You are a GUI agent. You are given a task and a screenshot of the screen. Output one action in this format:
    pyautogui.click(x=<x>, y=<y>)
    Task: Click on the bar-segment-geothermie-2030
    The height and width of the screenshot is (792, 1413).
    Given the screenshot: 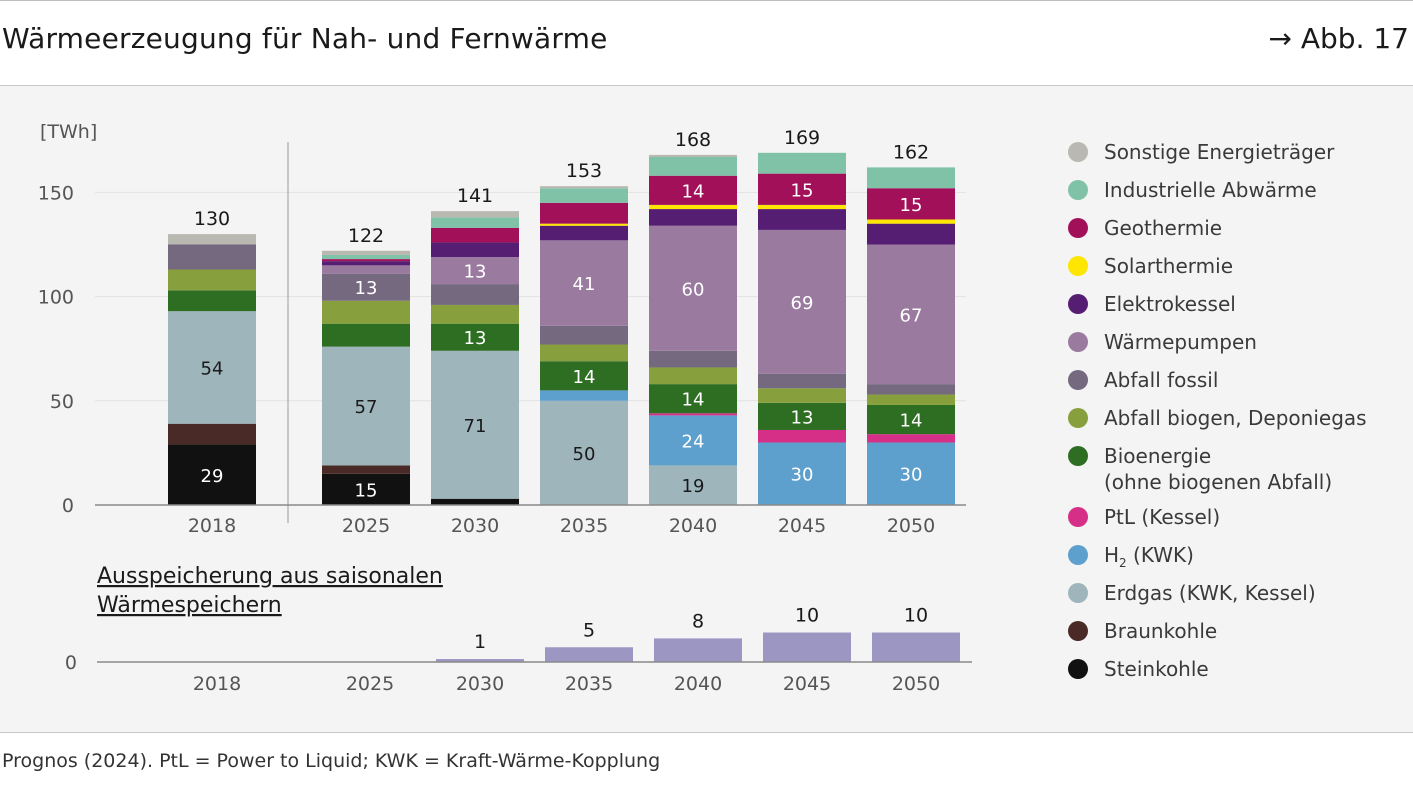 What is the action you would take?
    pyautogui.click(x=475, y=235)
    